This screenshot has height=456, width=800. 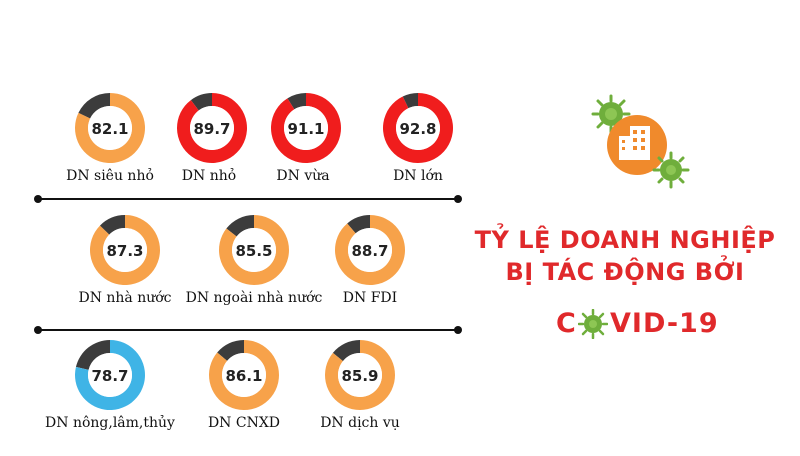 I want to click on donut-category-label: DN FDI, so click(x=370, y=298).